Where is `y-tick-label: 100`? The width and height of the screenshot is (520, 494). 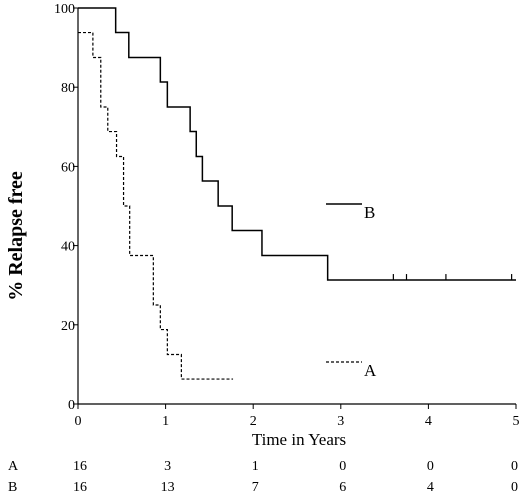 y-tick-label: 100 is located at coordinates (64, 9).